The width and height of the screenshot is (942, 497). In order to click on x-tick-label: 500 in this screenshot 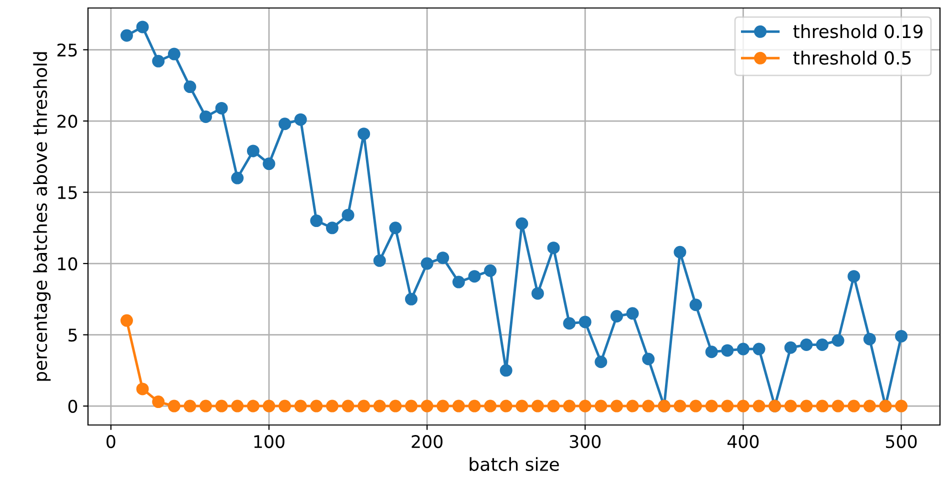, I will do `click(901, 441)`.